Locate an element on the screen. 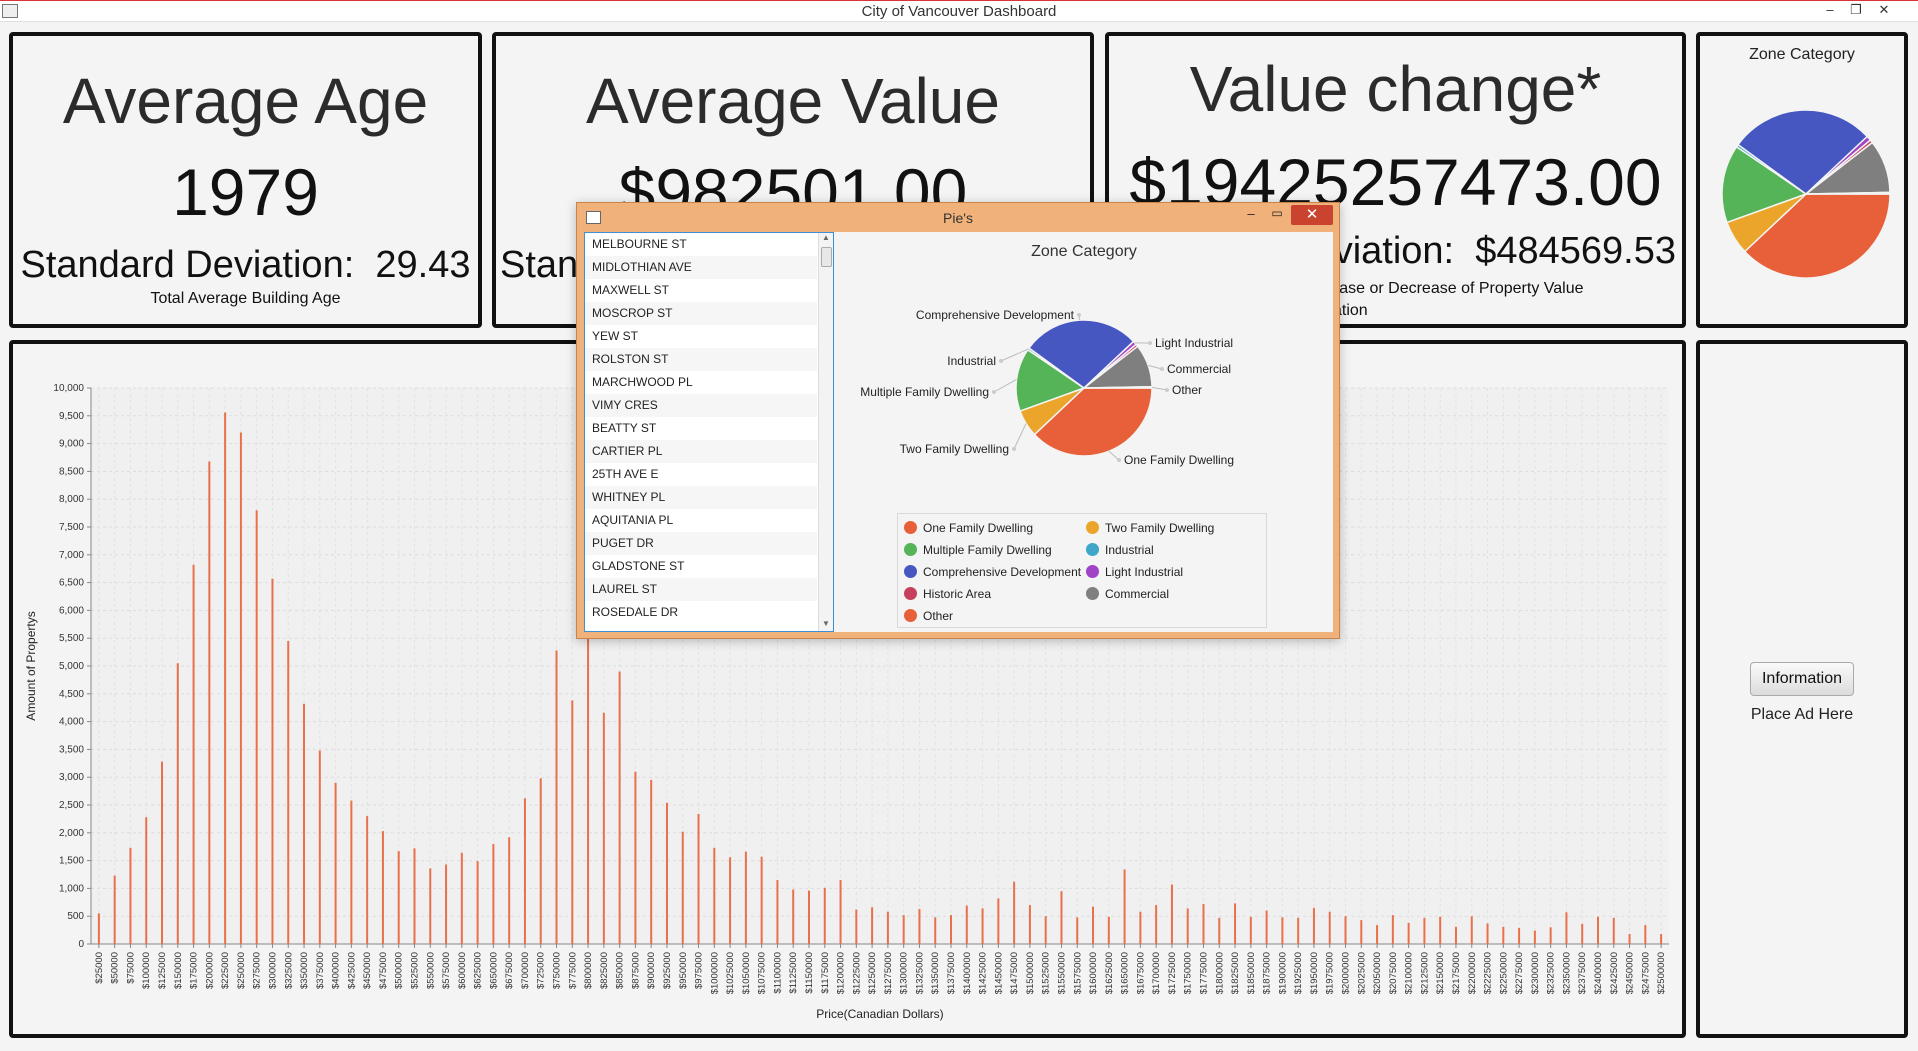  street-list-item: YEW ST is located at coordinates (615, 336).